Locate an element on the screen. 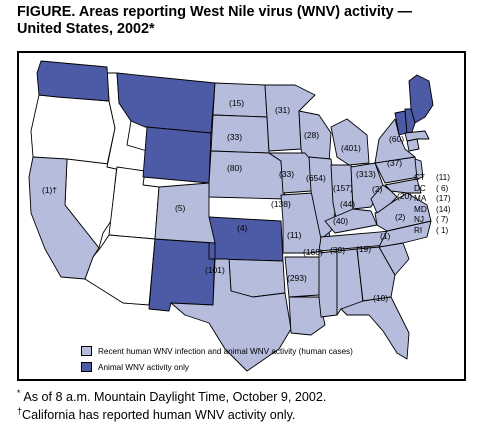  legend-swatch-human is located at coordinates (86, 351).